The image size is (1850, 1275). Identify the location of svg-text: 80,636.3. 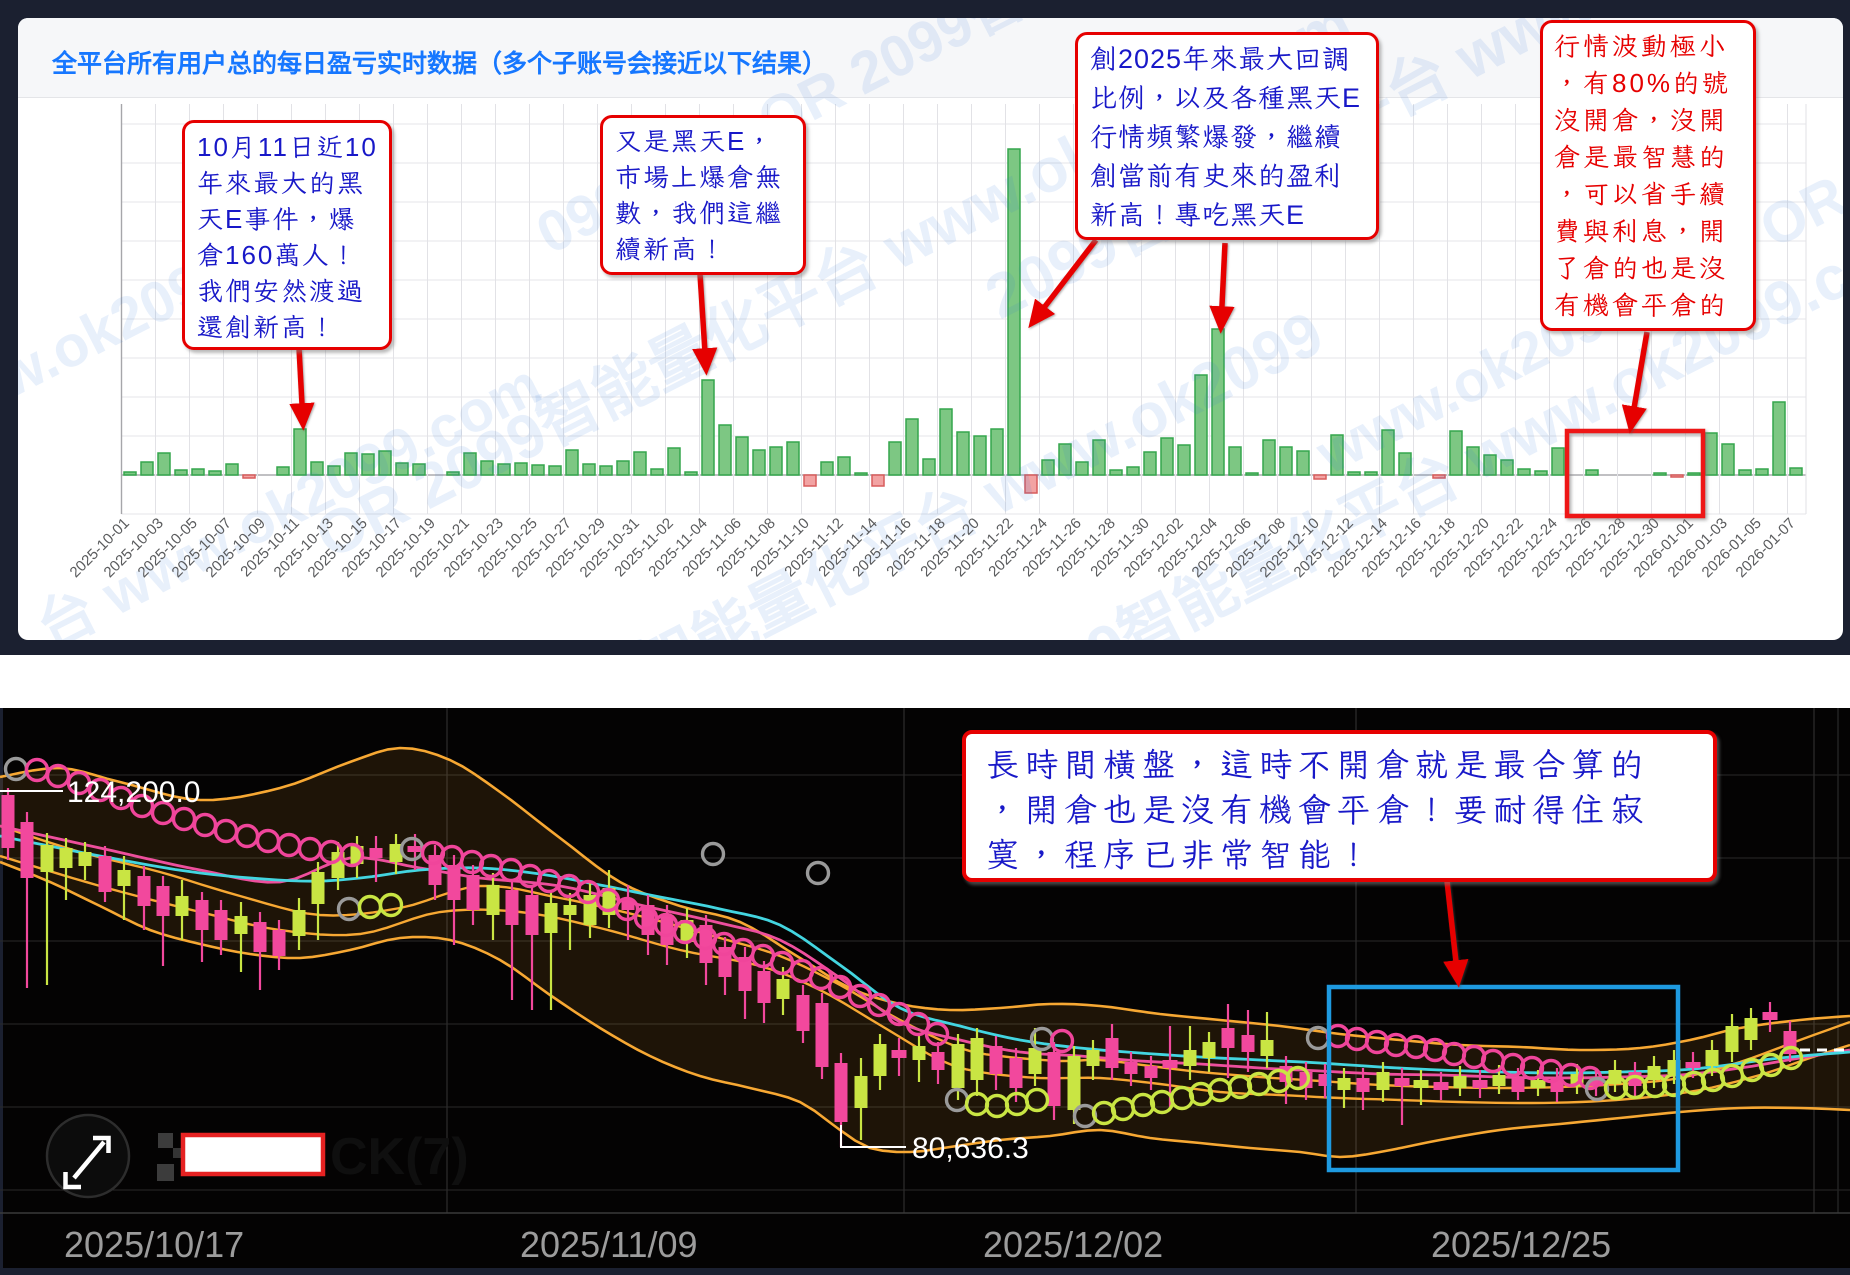
(970, 1148).